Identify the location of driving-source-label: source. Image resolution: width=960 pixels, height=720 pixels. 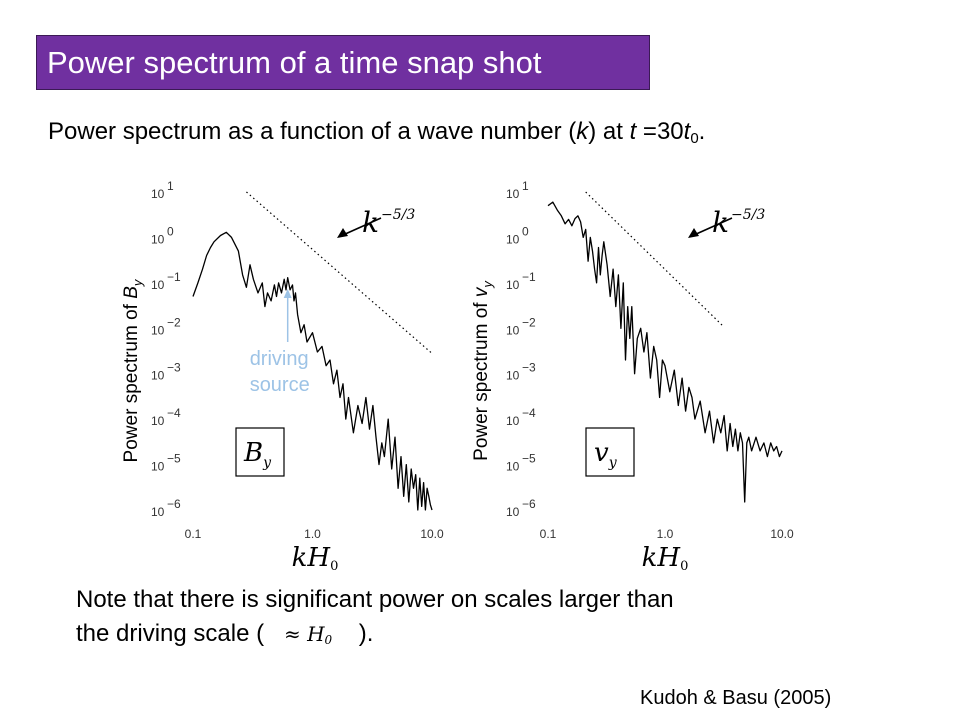
(280, 385).